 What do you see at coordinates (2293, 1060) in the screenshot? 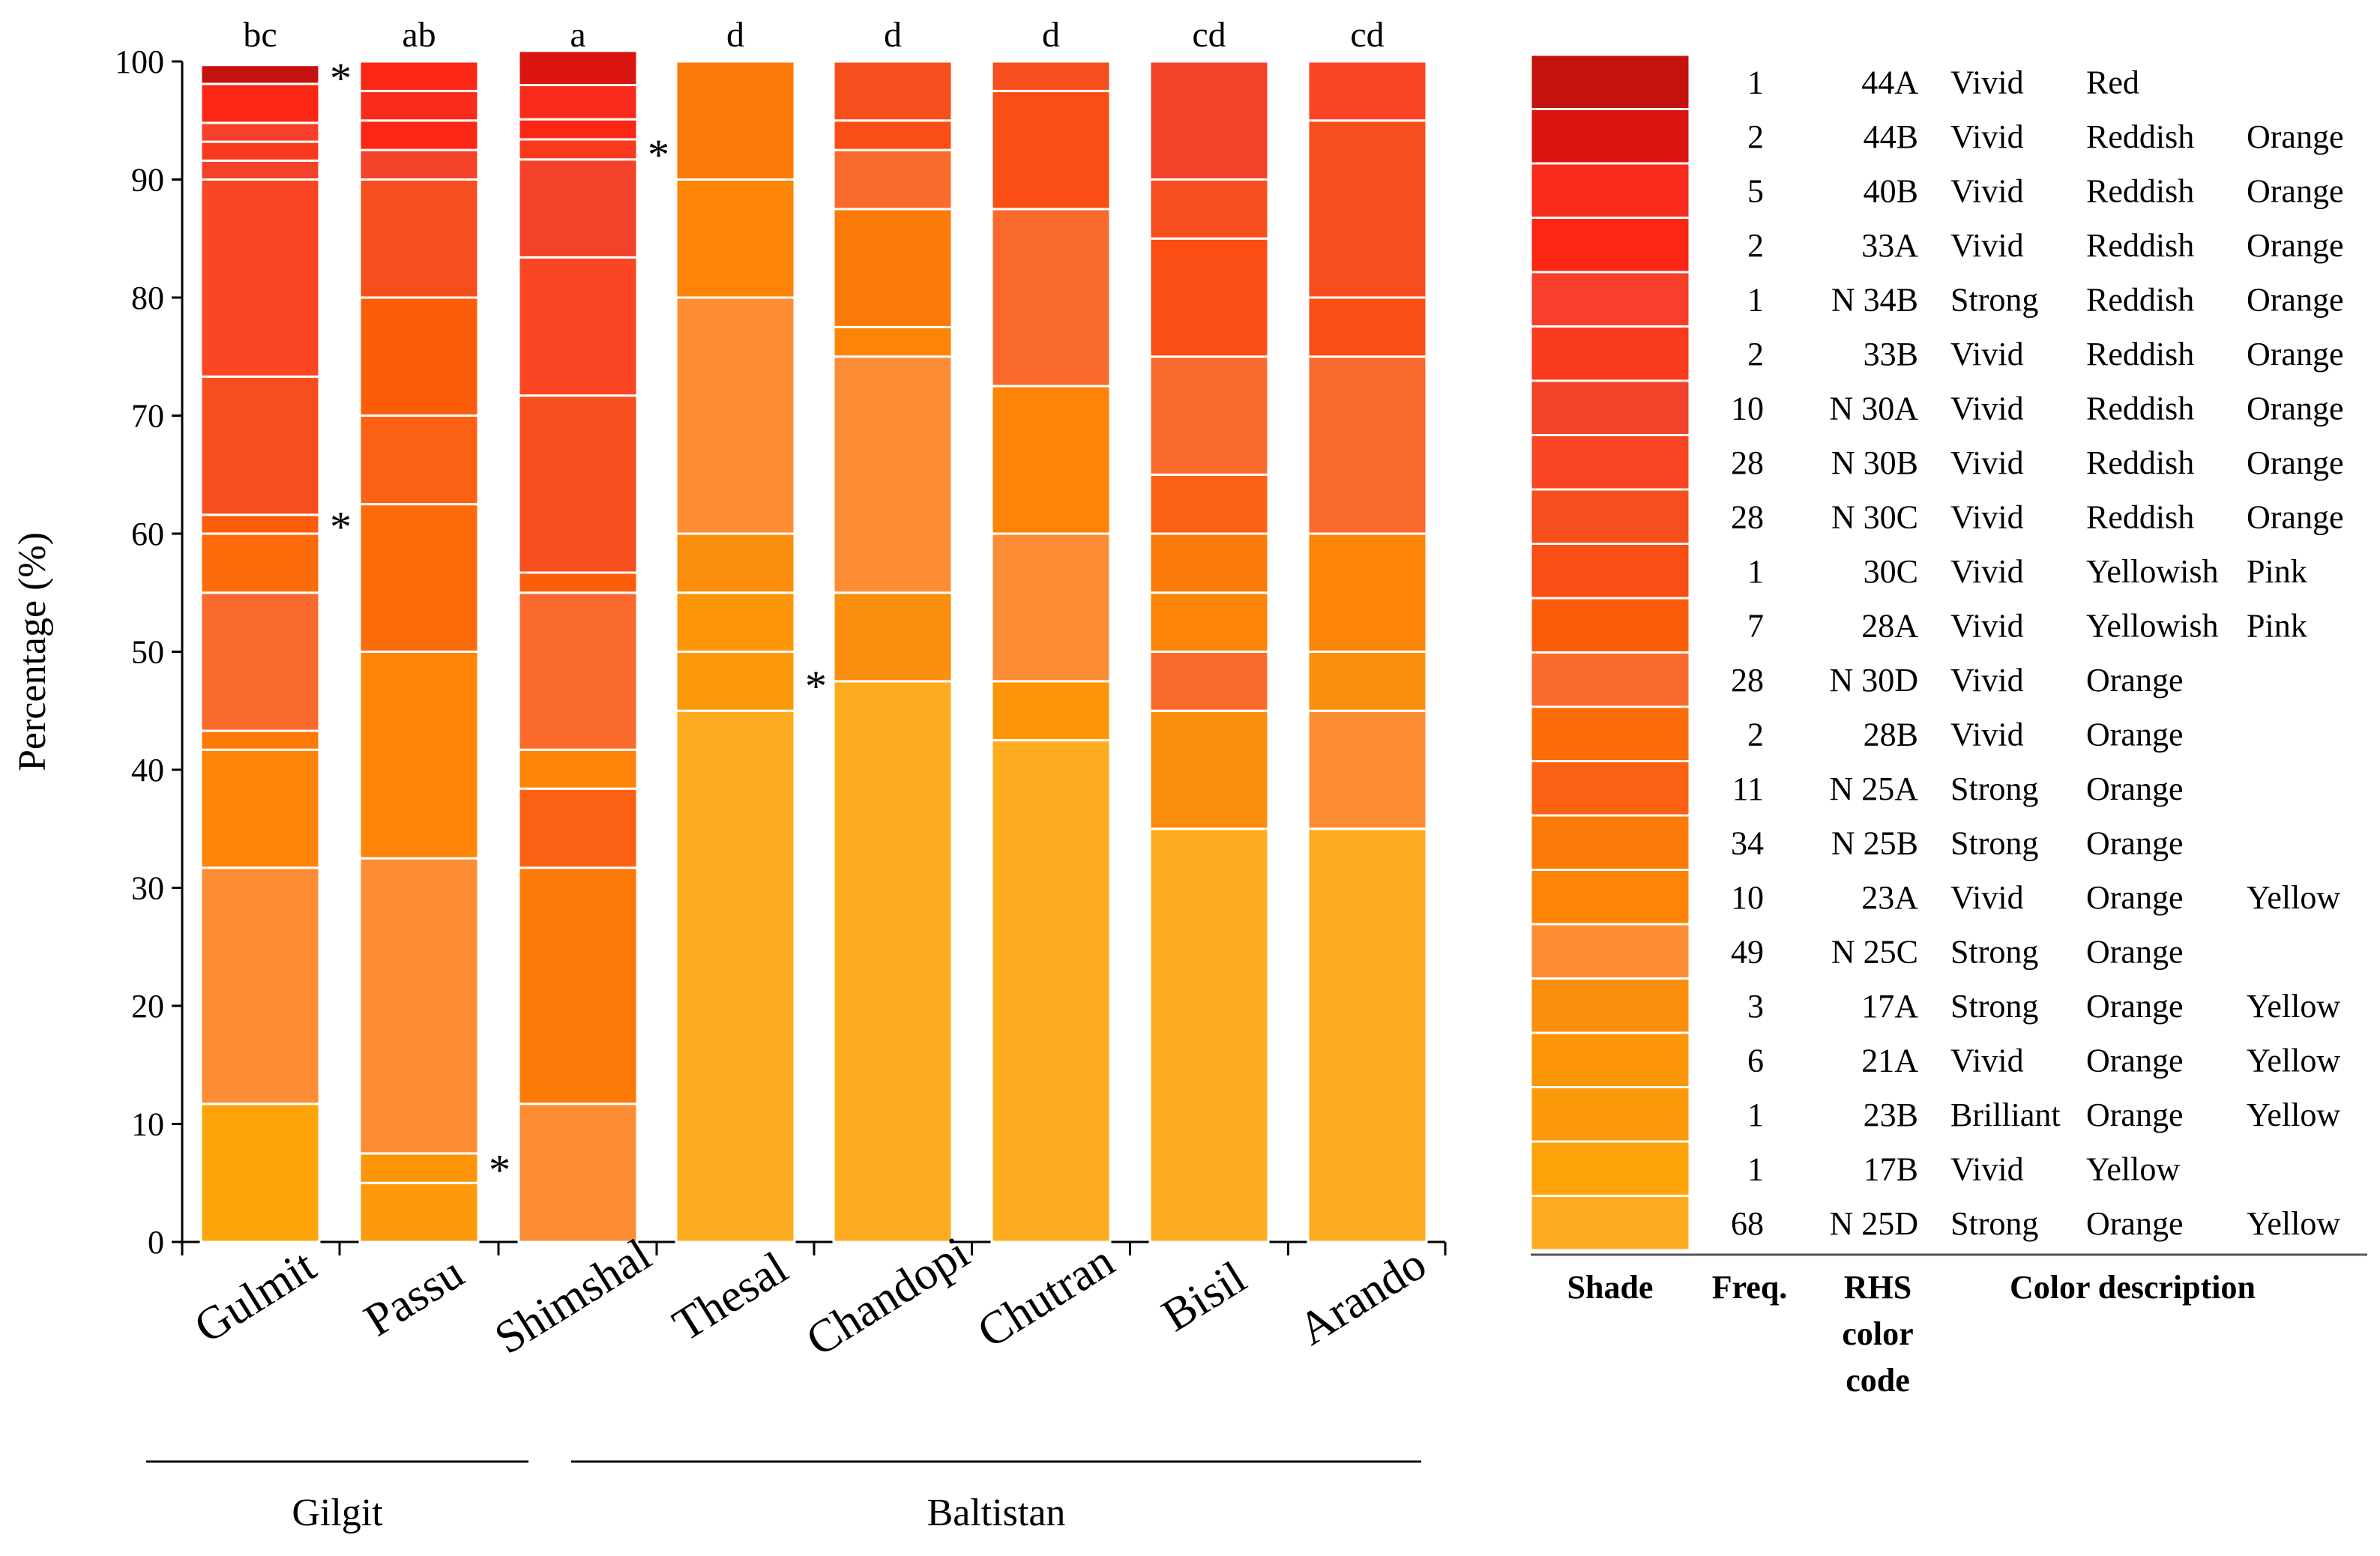
I see `legend-desc-modifier: Yellow` at bounding box center [2293, 1060].